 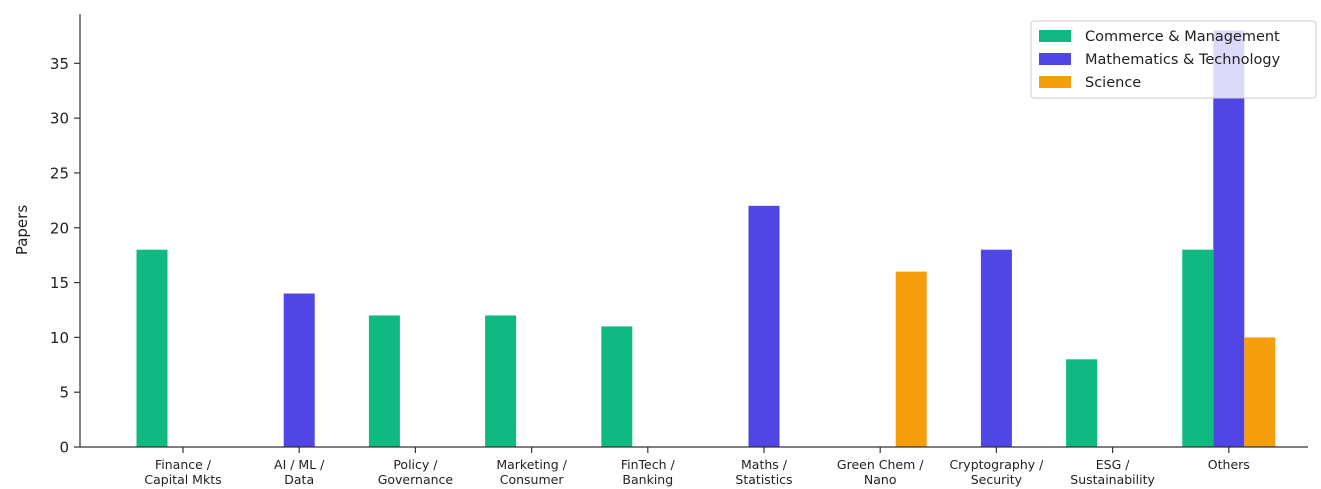 What do you see at coordinates (22, 230) in the screenshot?
I see `y-axis-label: Papers` at bounding box center [22, 230].